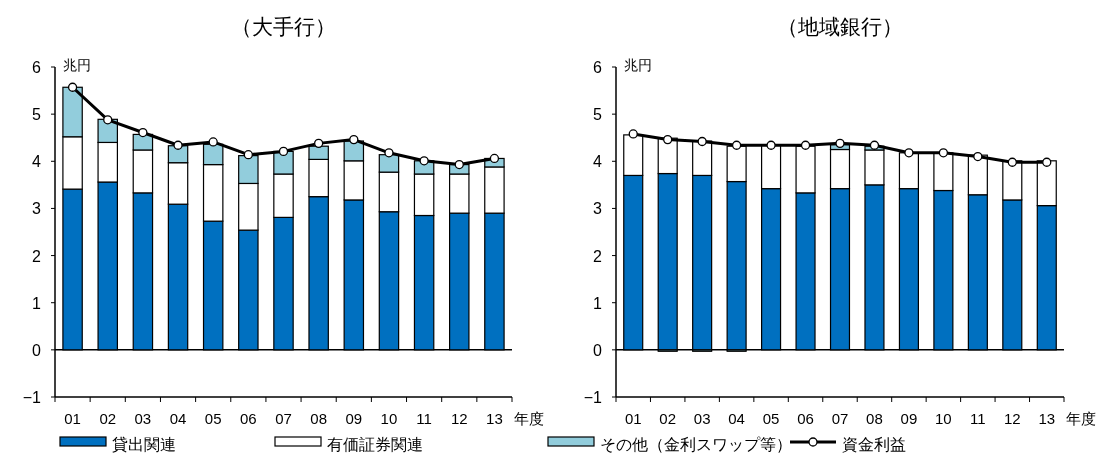  Describe the element at coordinates (283, 26) in the screenshot. I see `chart-title: （大手行）` at that location.